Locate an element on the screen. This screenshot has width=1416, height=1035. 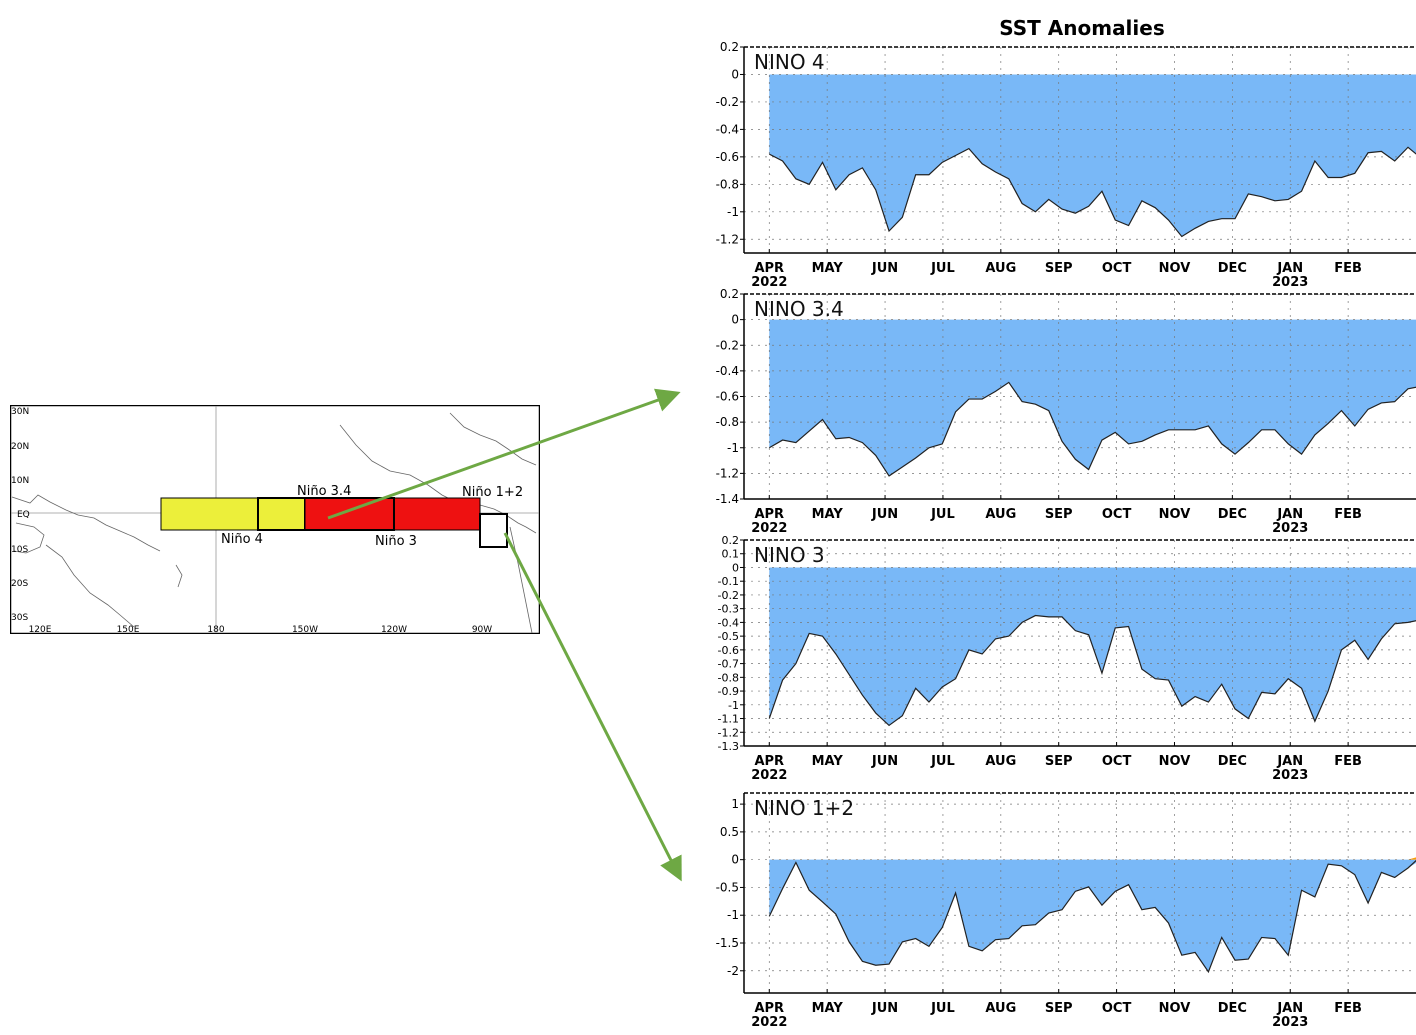
panel-name-nino-3-4: NINO 3.4 is located at coordinates (799, 309).